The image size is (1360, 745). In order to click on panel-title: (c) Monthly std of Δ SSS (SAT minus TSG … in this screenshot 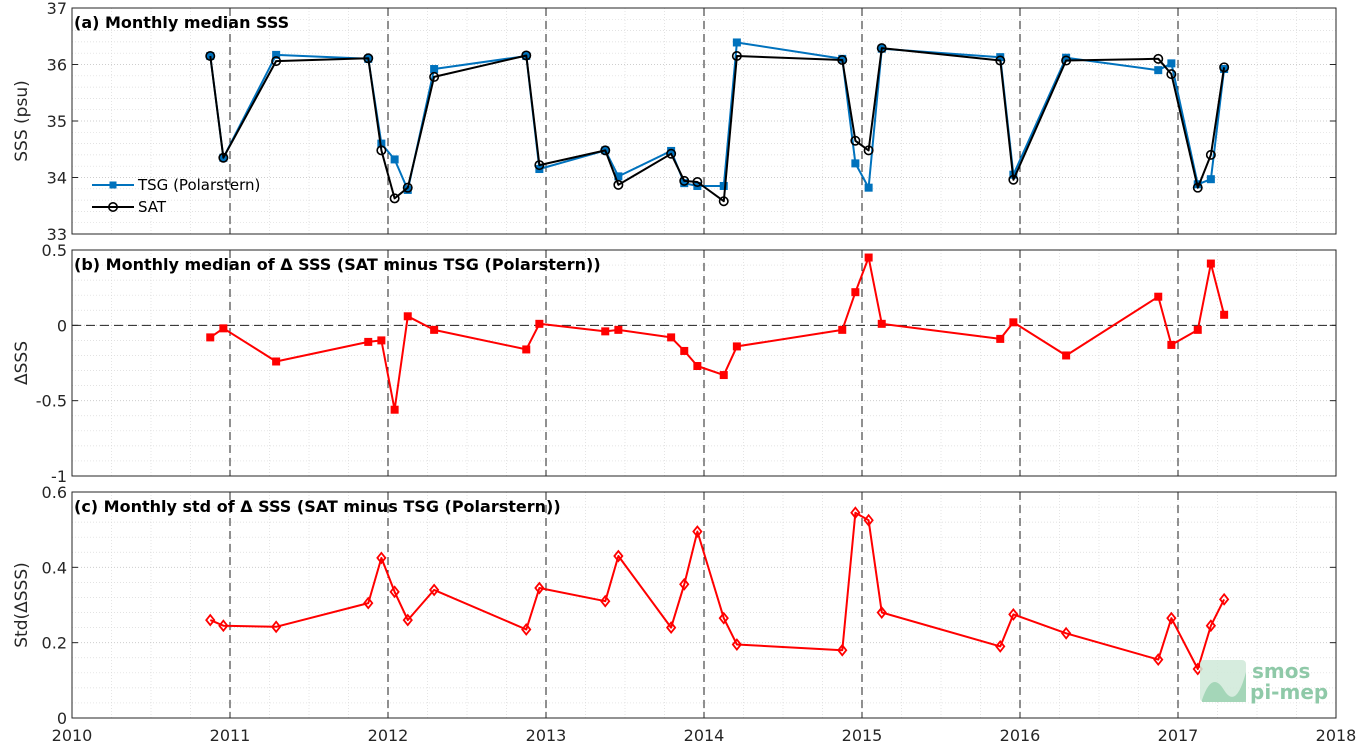, I will do `click(317, 506)`.